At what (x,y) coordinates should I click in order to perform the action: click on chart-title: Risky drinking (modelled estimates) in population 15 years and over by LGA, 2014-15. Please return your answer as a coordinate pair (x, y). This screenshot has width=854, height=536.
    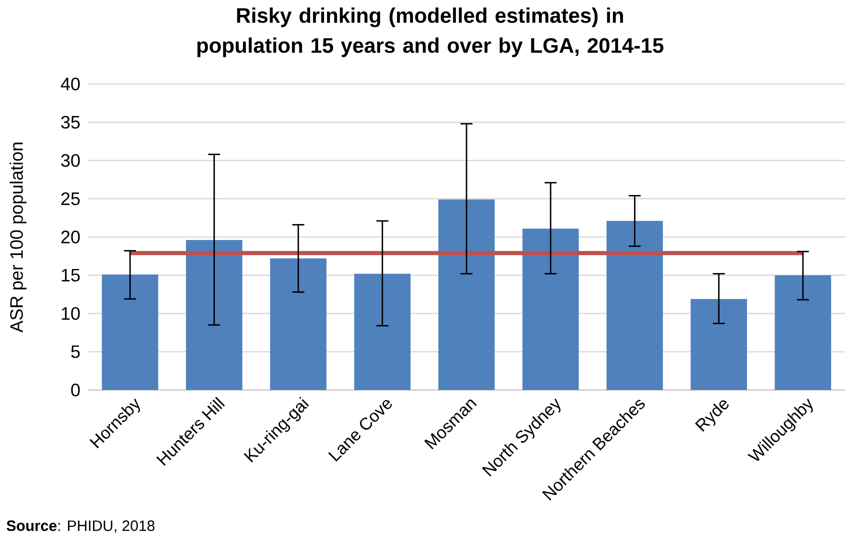
    Looking at the image, I should click on (430, 33).